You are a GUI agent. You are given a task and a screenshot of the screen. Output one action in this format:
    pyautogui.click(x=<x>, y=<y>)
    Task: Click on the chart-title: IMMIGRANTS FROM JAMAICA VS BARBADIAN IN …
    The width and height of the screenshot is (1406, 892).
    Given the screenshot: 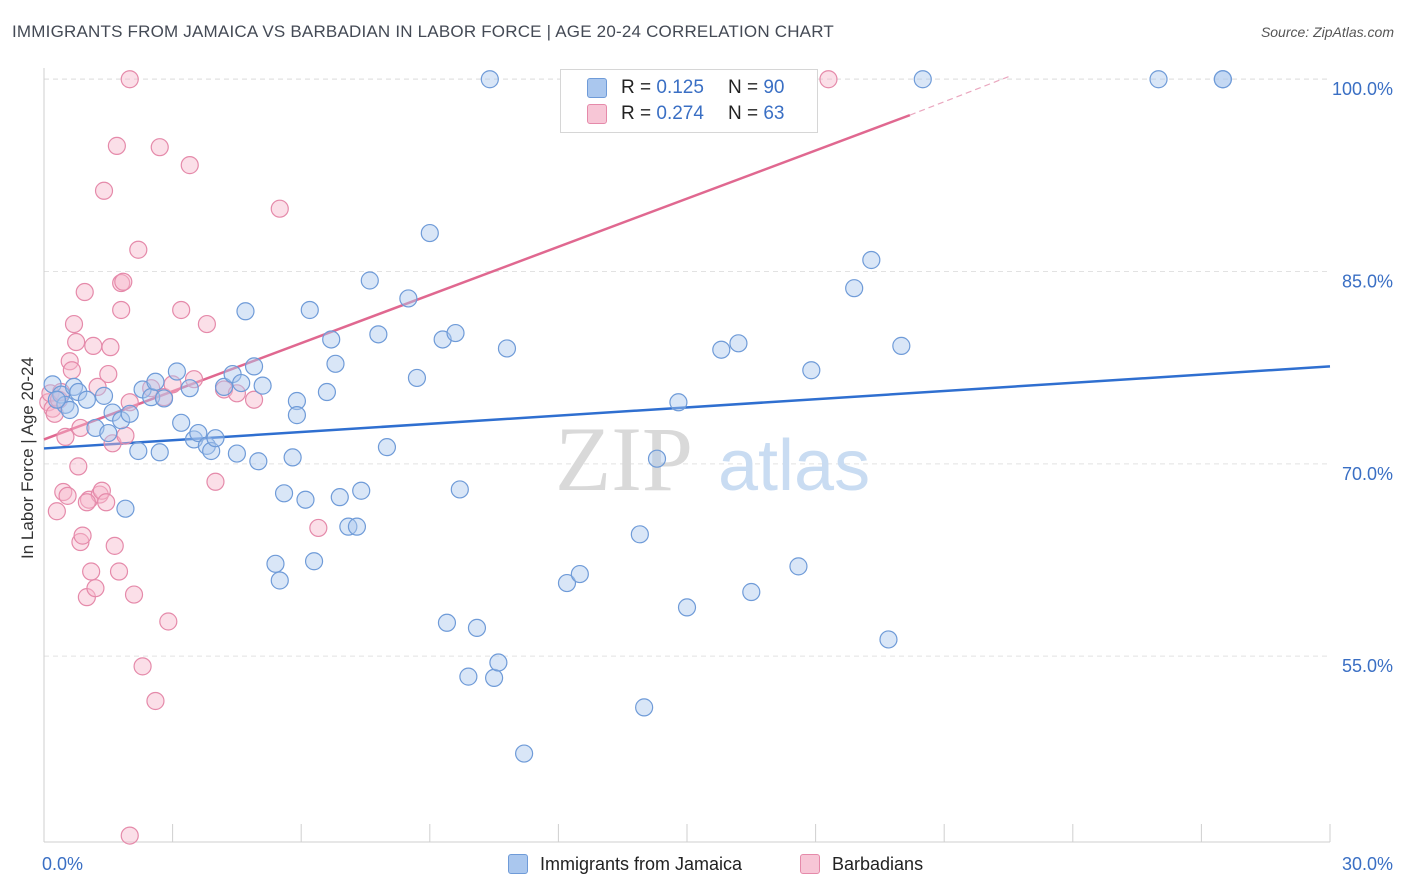 What is the action you would take?
    pyautogui.click(x=423, y=31)
    